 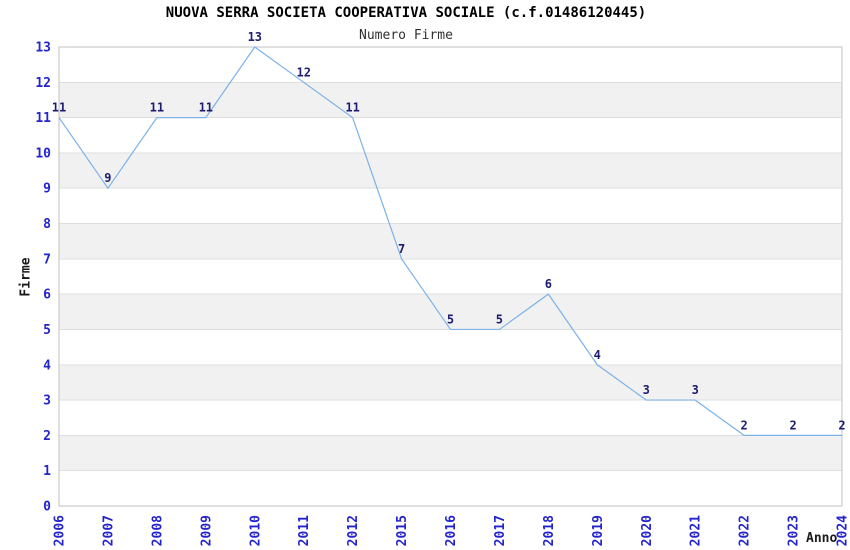 I want to click on x-tick-label: 2021, so click(x=696, y=530).